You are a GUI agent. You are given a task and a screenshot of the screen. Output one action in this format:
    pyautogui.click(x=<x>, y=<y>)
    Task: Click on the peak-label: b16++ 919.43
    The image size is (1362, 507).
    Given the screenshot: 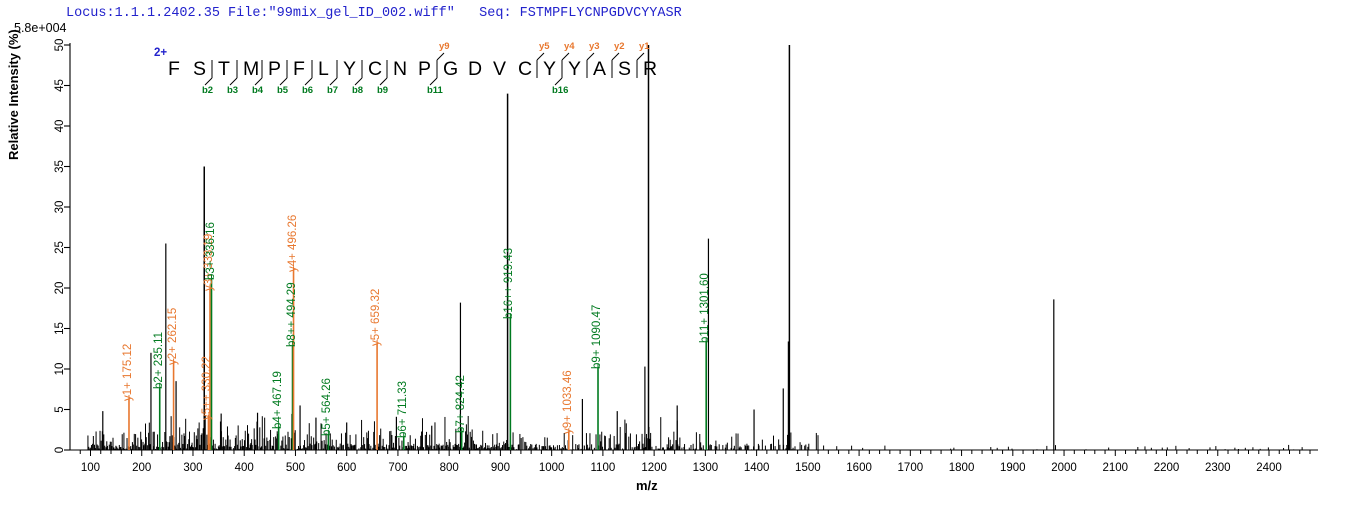 What is the action you would take?
    pyautogui.click(x=509, y=284)
    